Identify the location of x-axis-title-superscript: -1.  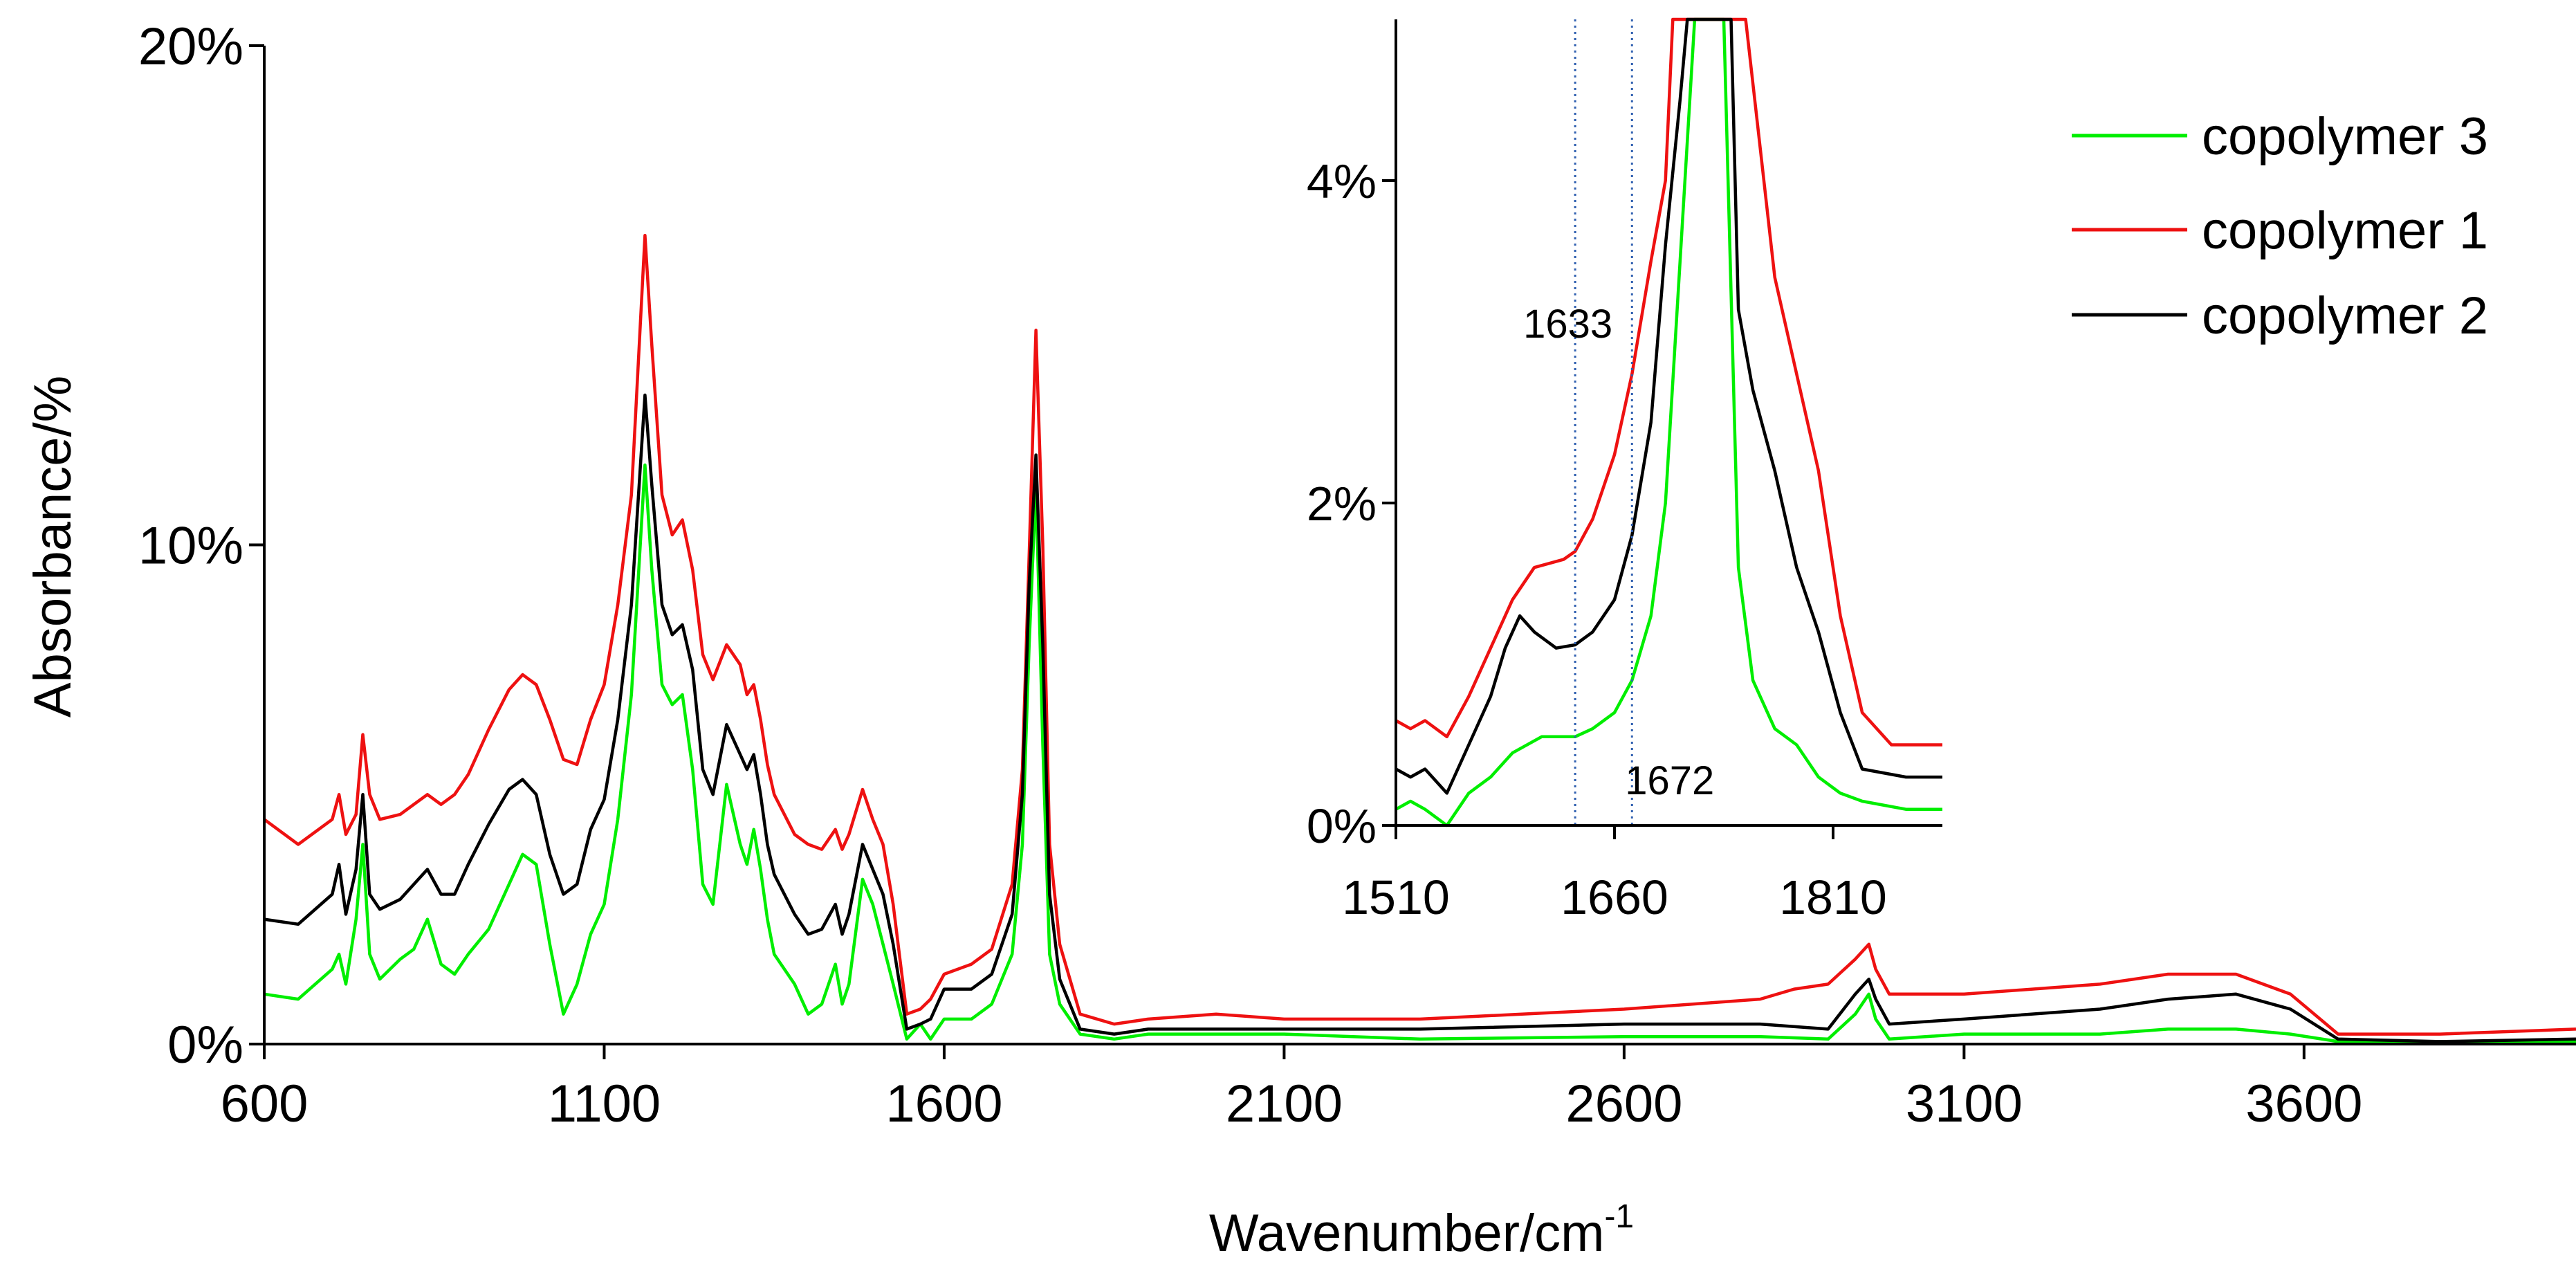
(1619, 1216).